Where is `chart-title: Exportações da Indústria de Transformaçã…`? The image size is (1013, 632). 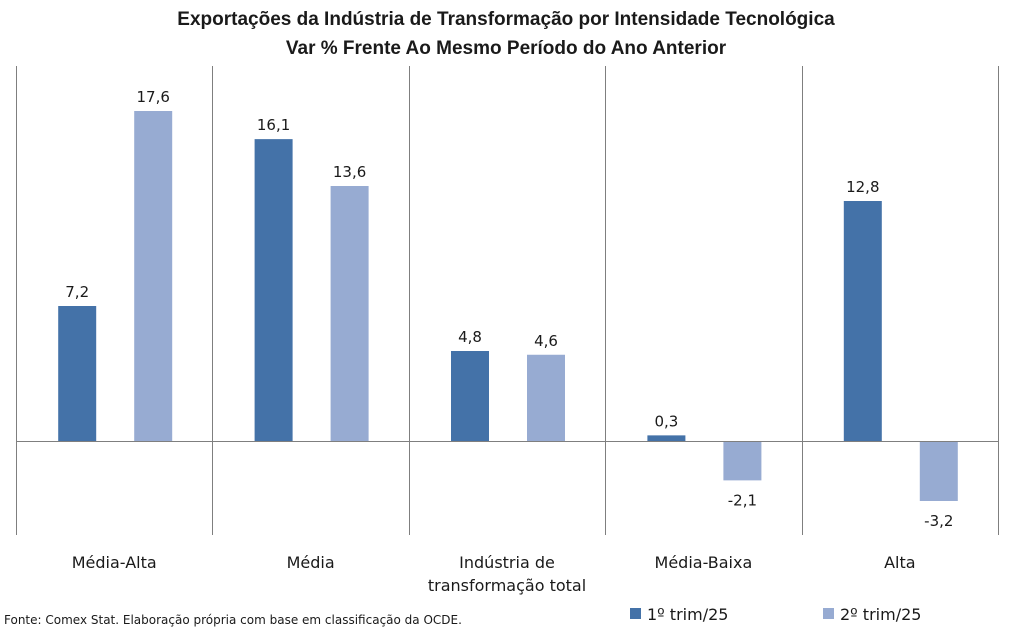 chart-title: Exportações da Indústria de Transformaçã… is located at coordinates (506, 19).